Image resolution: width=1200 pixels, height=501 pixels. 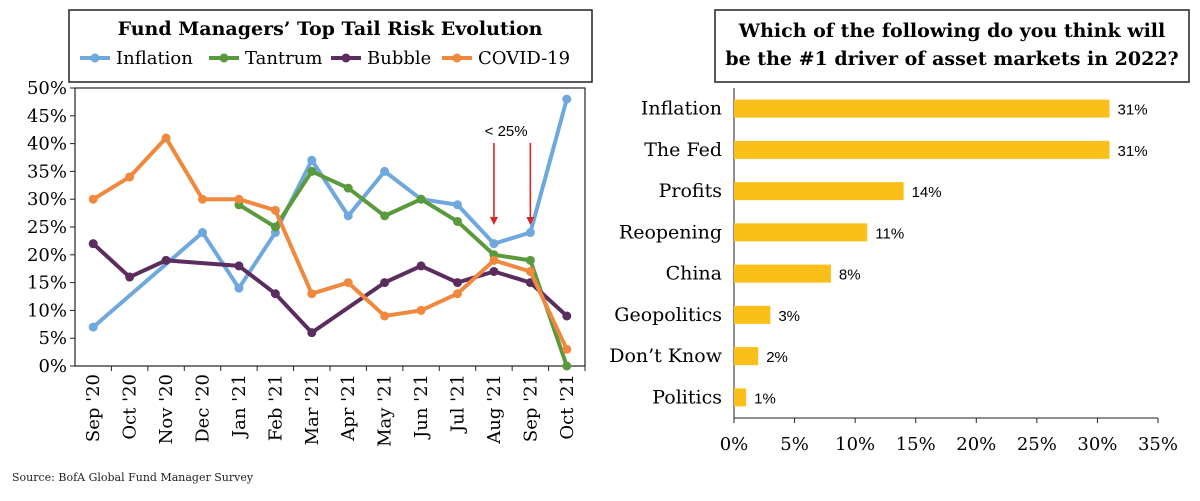 I want to click on x-tick-label: Aug '21, so click(x=494, y=409).